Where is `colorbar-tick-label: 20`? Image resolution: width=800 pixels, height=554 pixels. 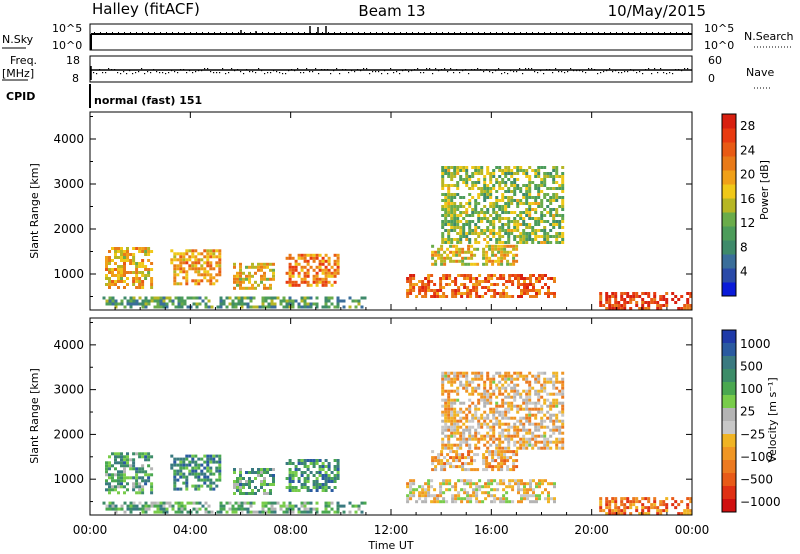 colorbar-tick-label: 20 is located at coordinates (747, 175).